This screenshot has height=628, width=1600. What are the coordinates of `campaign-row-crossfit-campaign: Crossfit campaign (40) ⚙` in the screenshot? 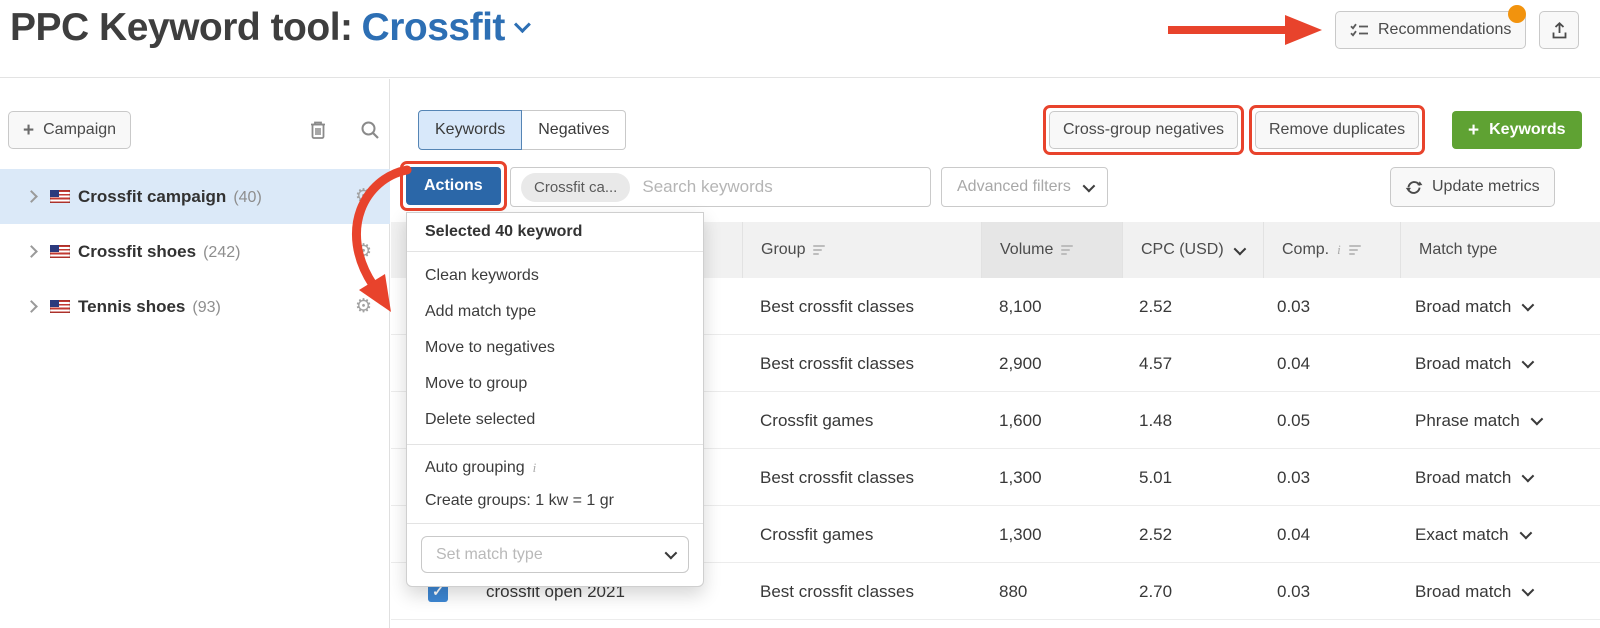 It's located at (195, 196).